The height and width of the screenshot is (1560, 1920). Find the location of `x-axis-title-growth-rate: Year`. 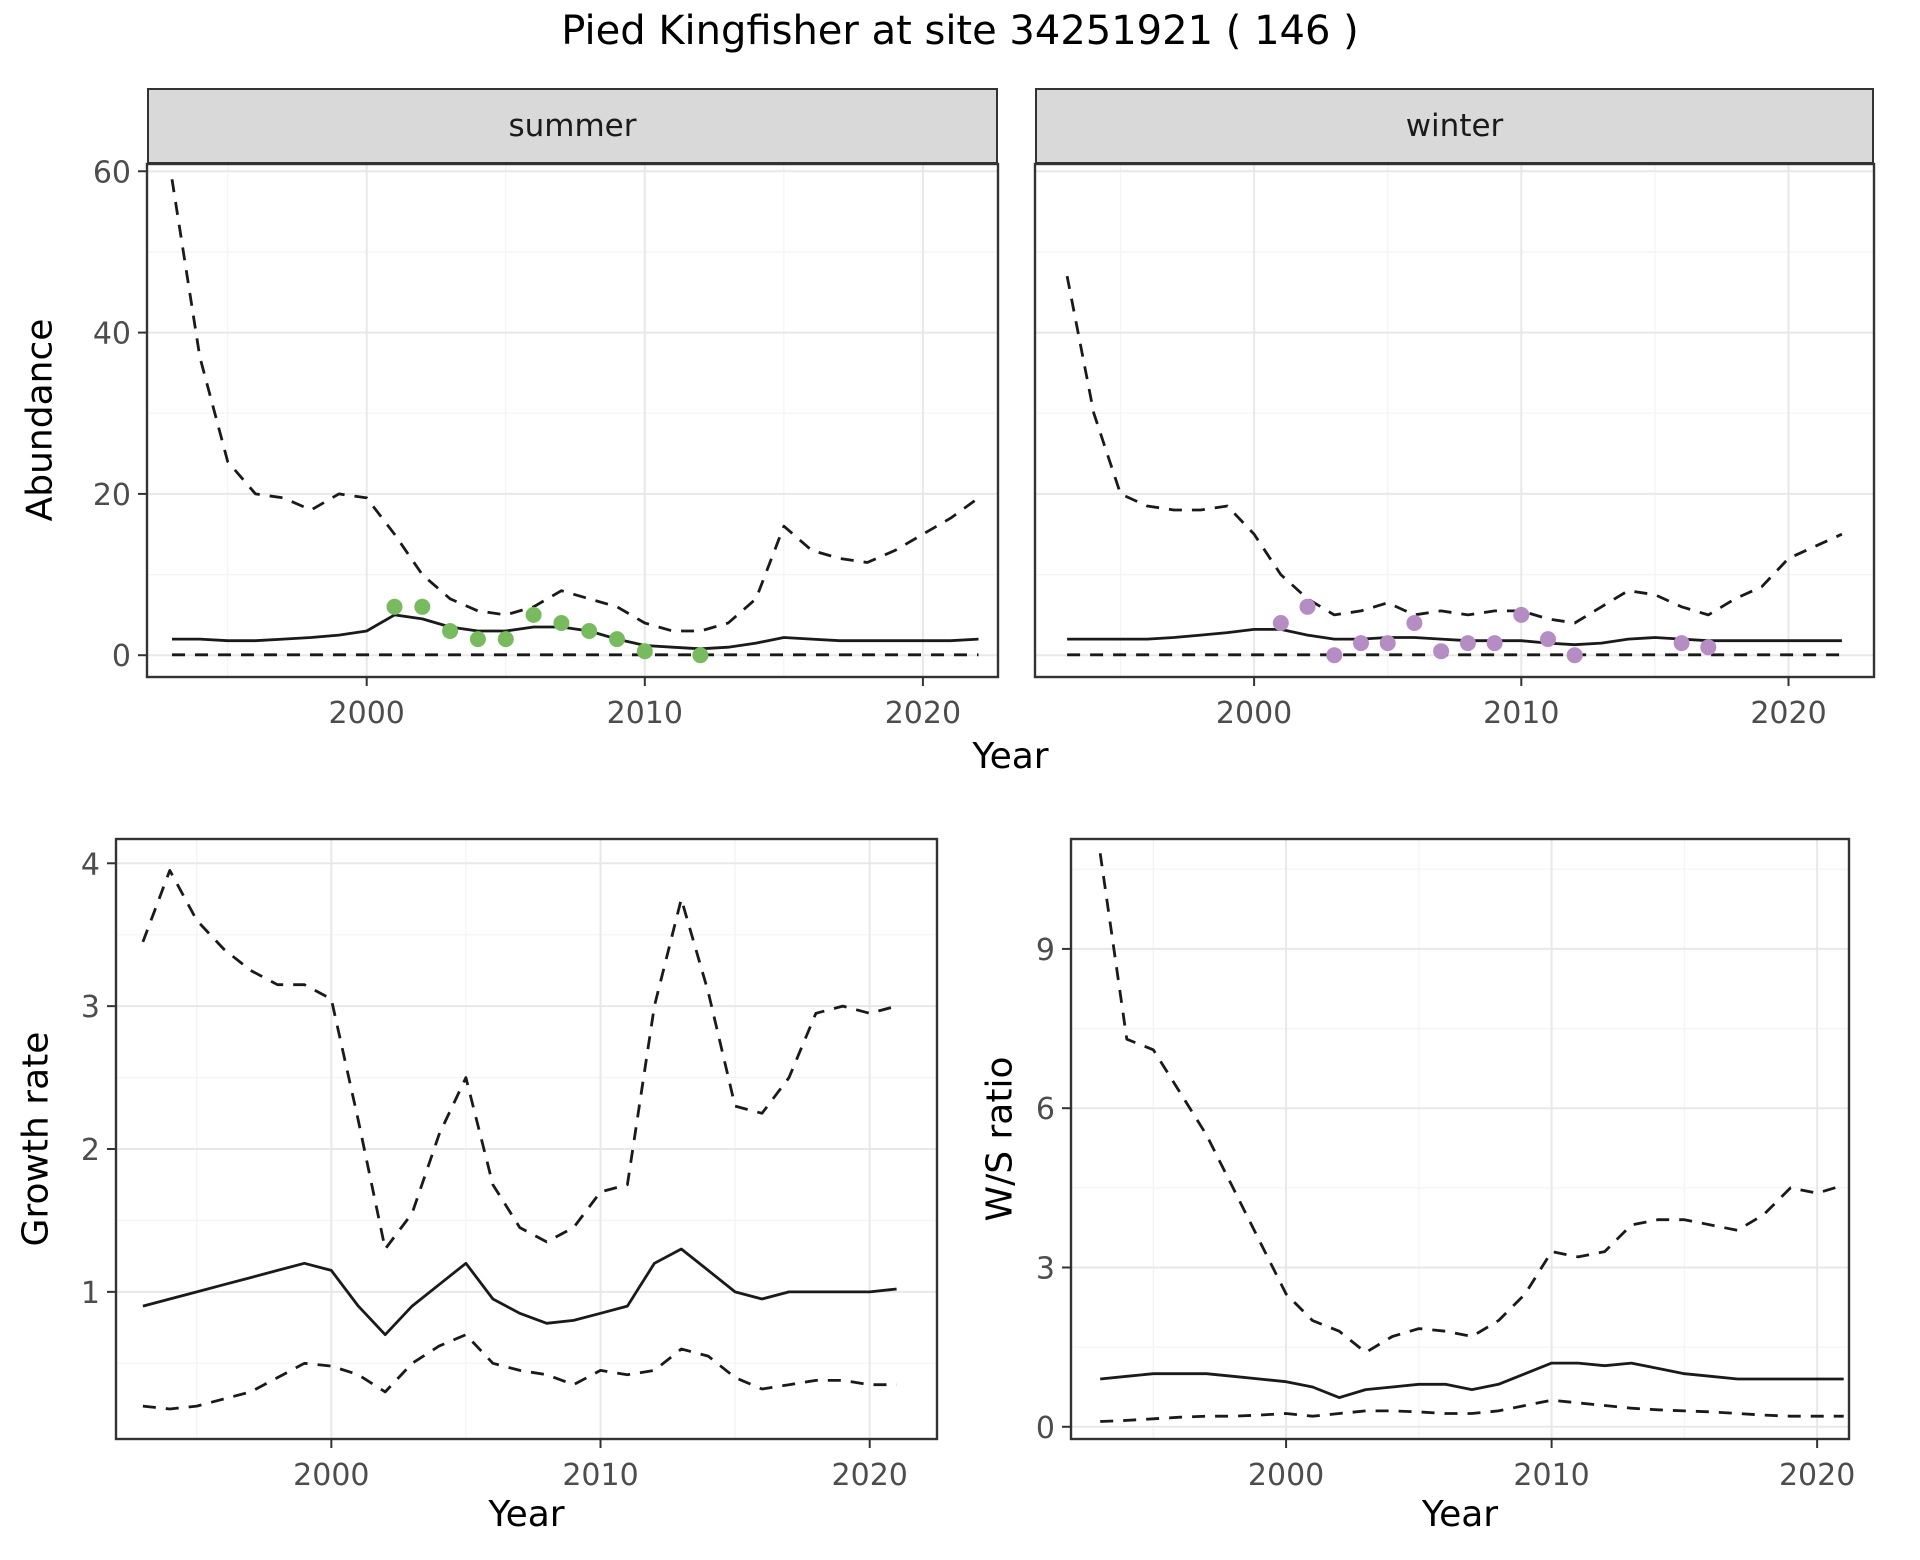

x-axis-title-growth-rate: Year is located at coordinates (526, 1514).